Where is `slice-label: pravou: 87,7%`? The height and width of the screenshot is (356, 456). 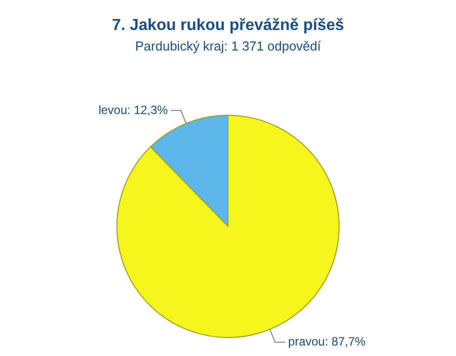
slice-label: pravou: 87,7% is located at coordinates (327, 341).